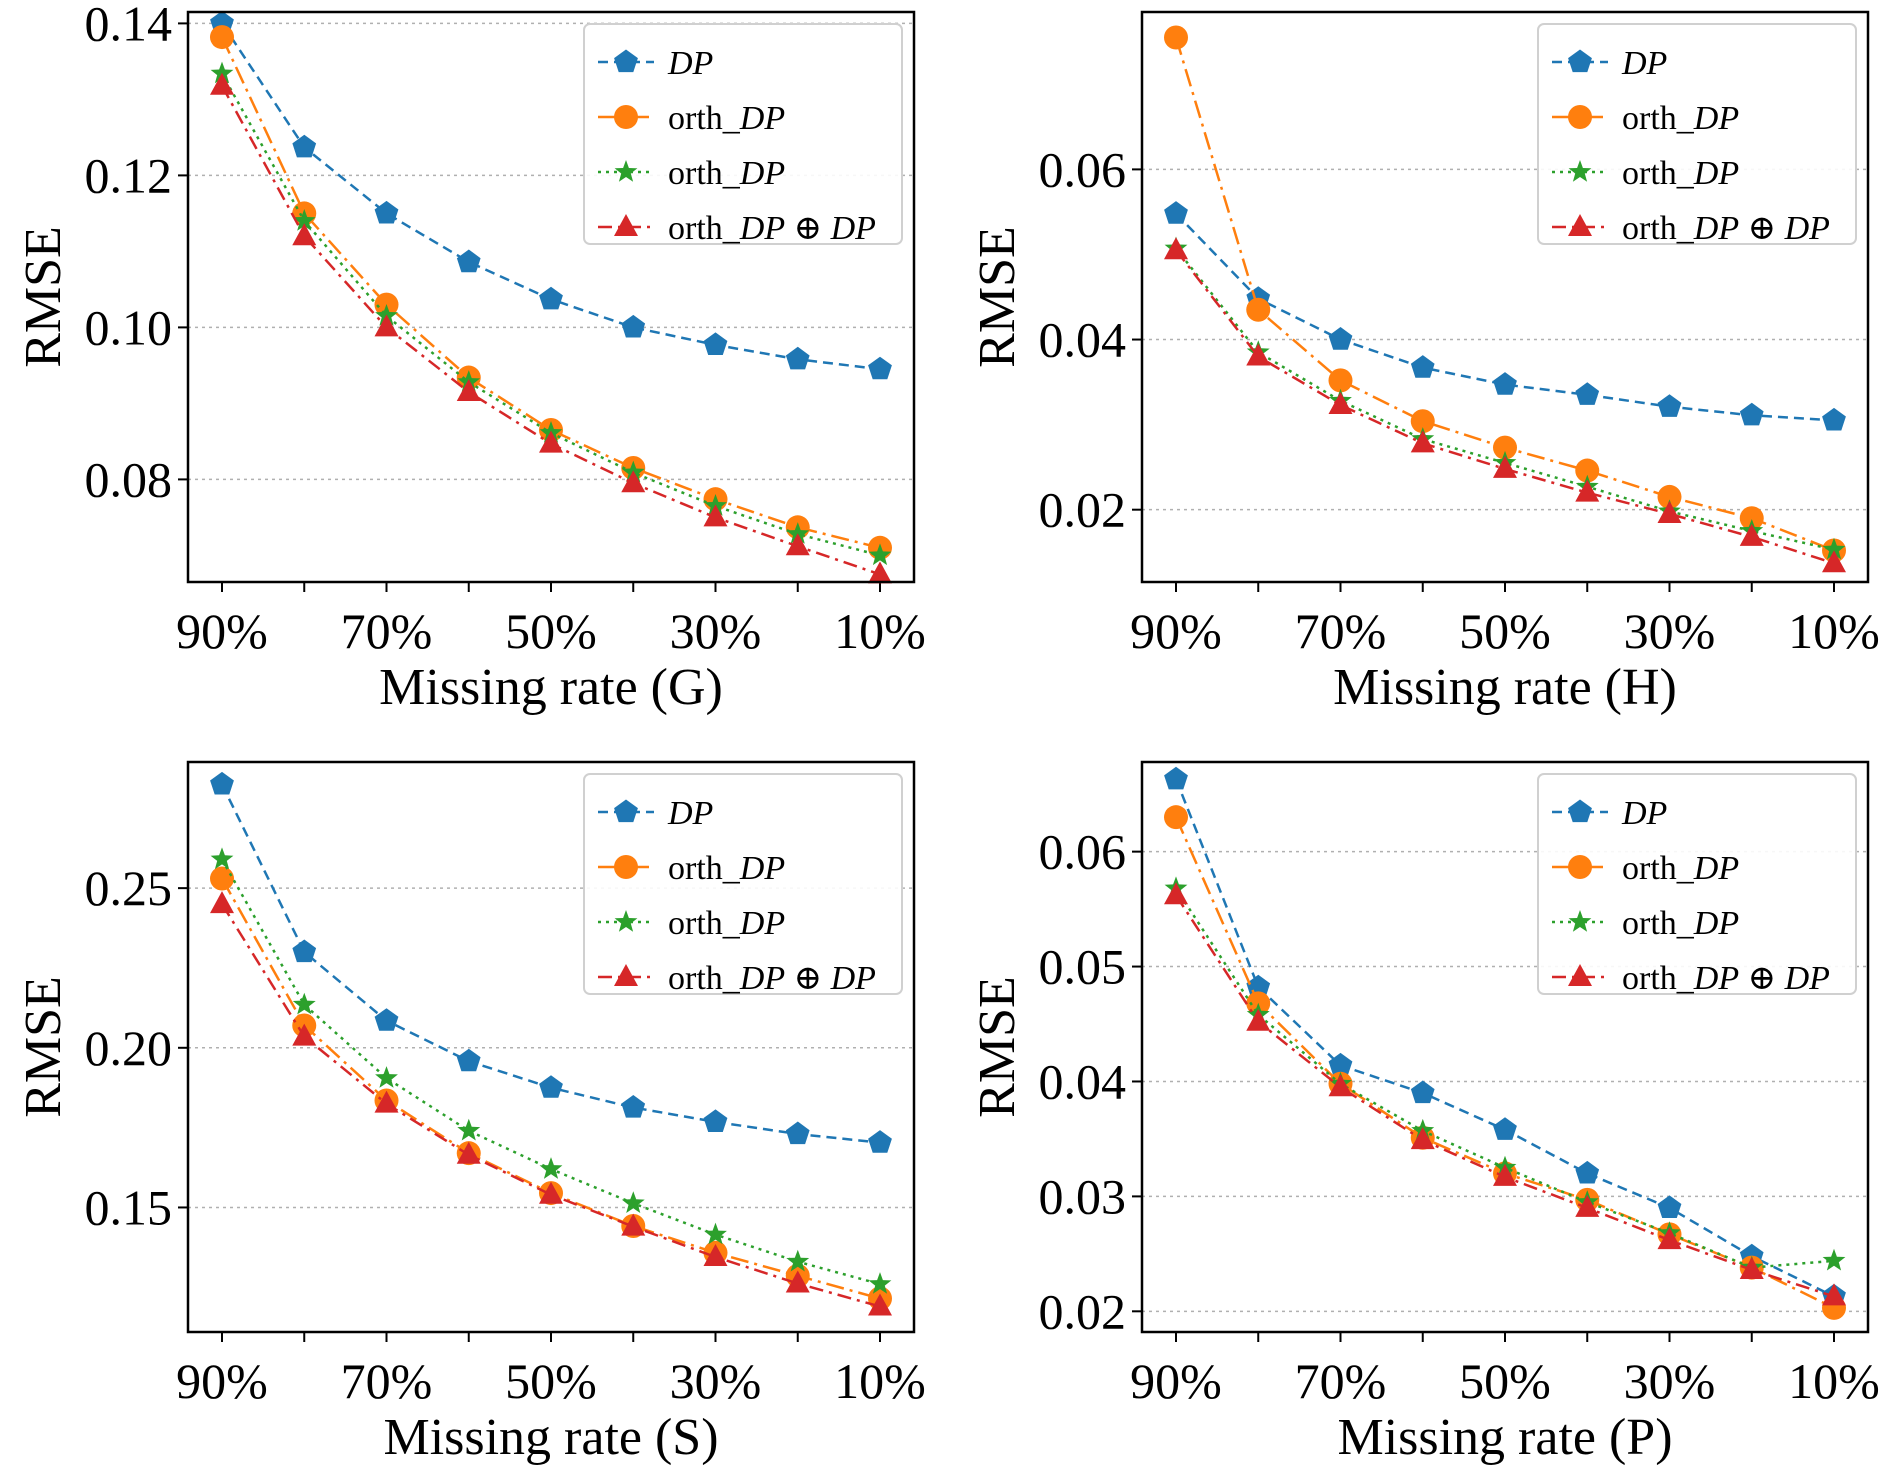 The image size is (1890, 1472). I want to click on y-tick-label: 0.25, so click(129, 888).